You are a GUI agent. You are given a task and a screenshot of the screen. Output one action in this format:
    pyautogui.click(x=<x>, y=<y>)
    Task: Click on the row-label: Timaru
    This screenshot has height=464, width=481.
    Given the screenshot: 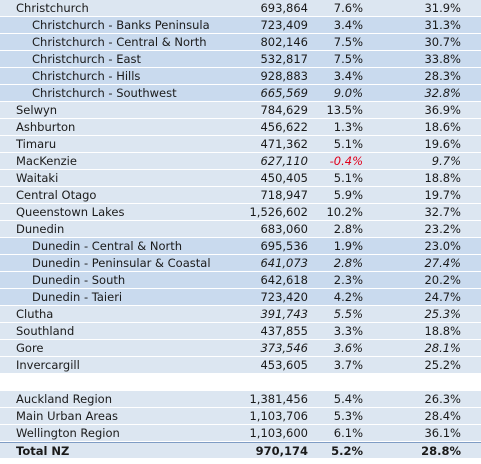 What is the action you would take?
    pyautogui.click(x=36, y=144)
    